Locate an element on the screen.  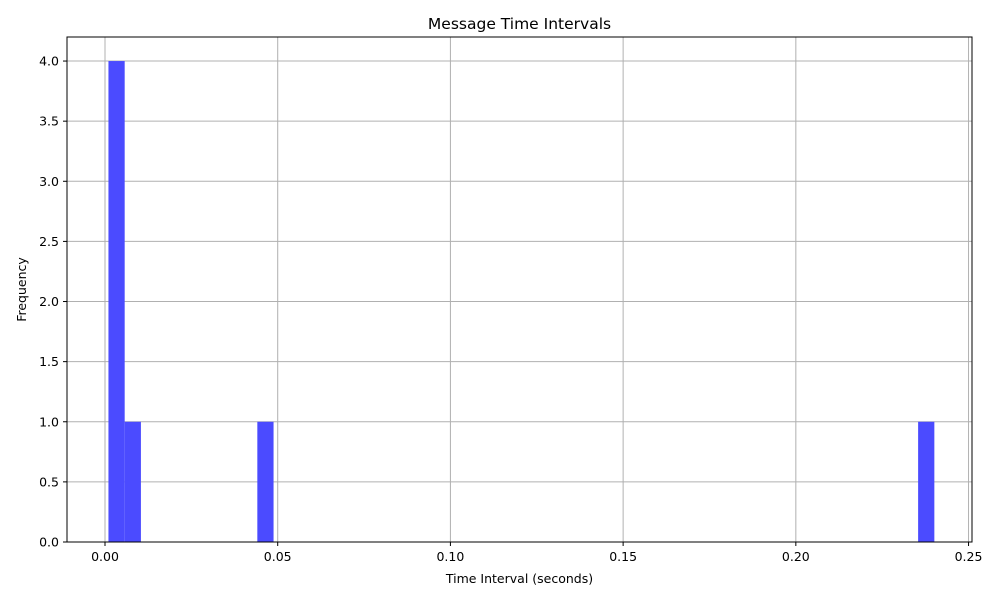
y-tick-label: 2.5 is located at coordinates (49, 241).